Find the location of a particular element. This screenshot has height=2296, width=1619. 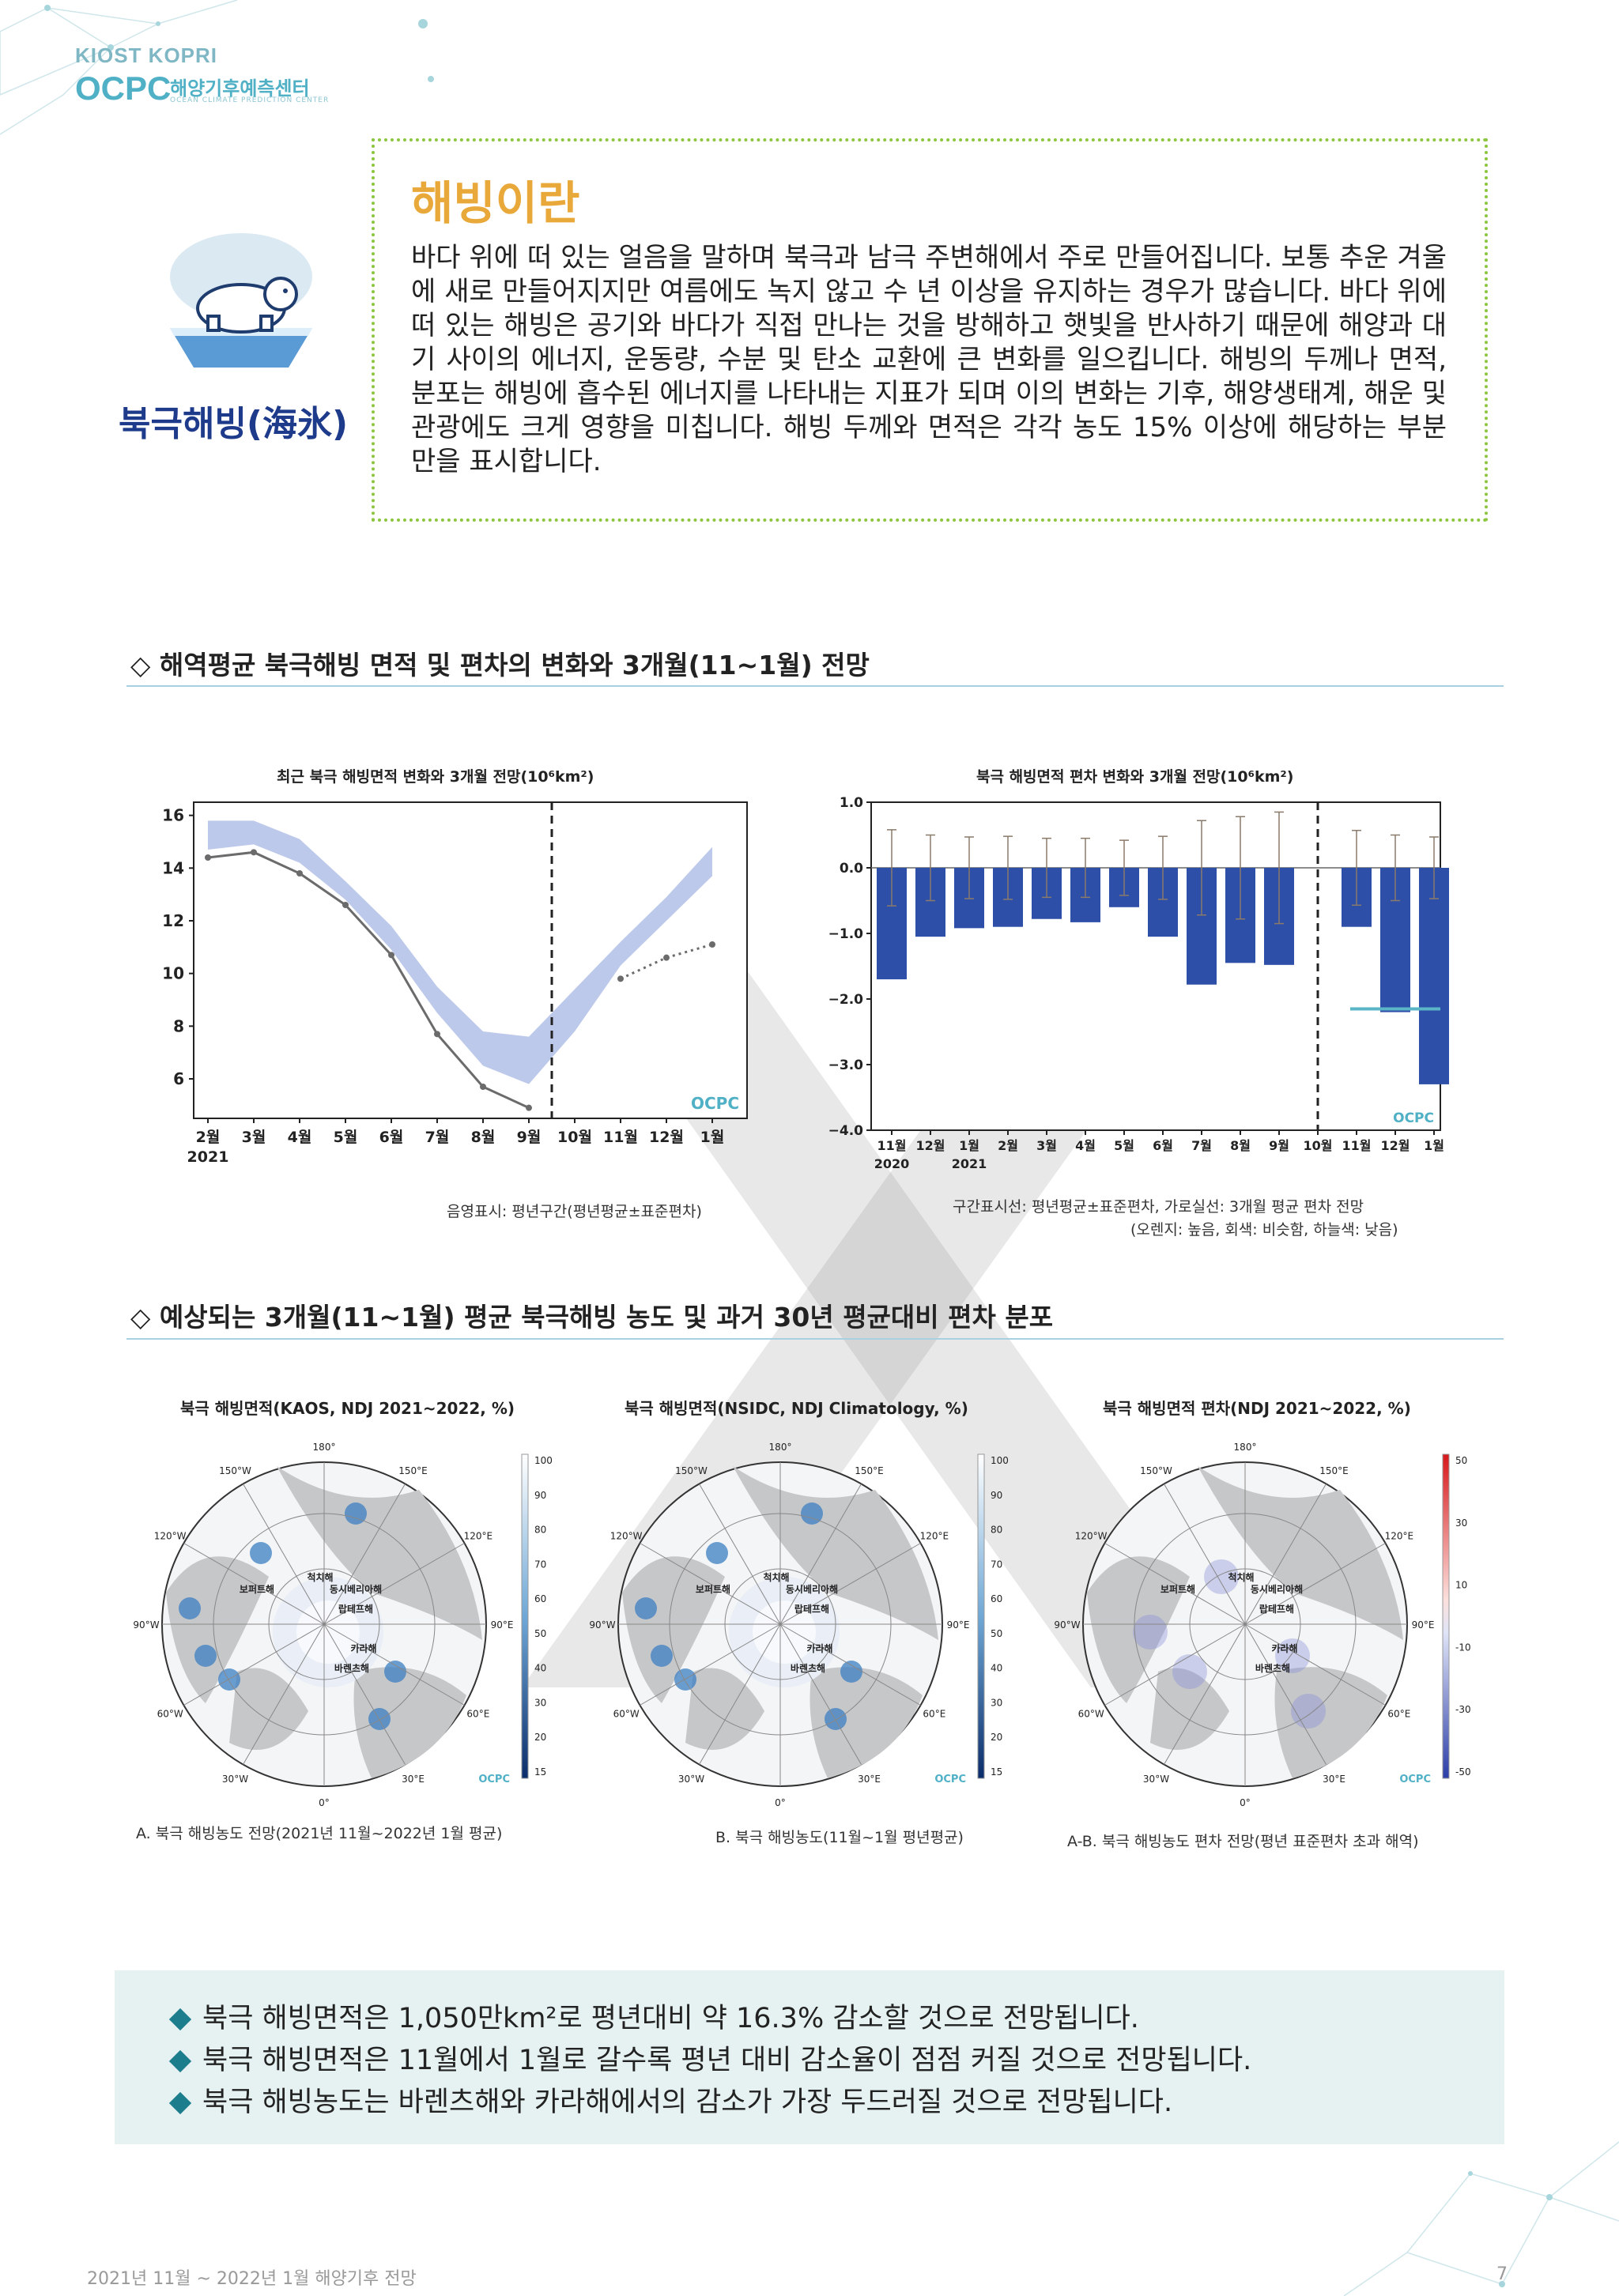

map1-title: 북극 해빙면적(KAOS, NDJ 2021~2022, %) is located at coordinates (348, 1408).